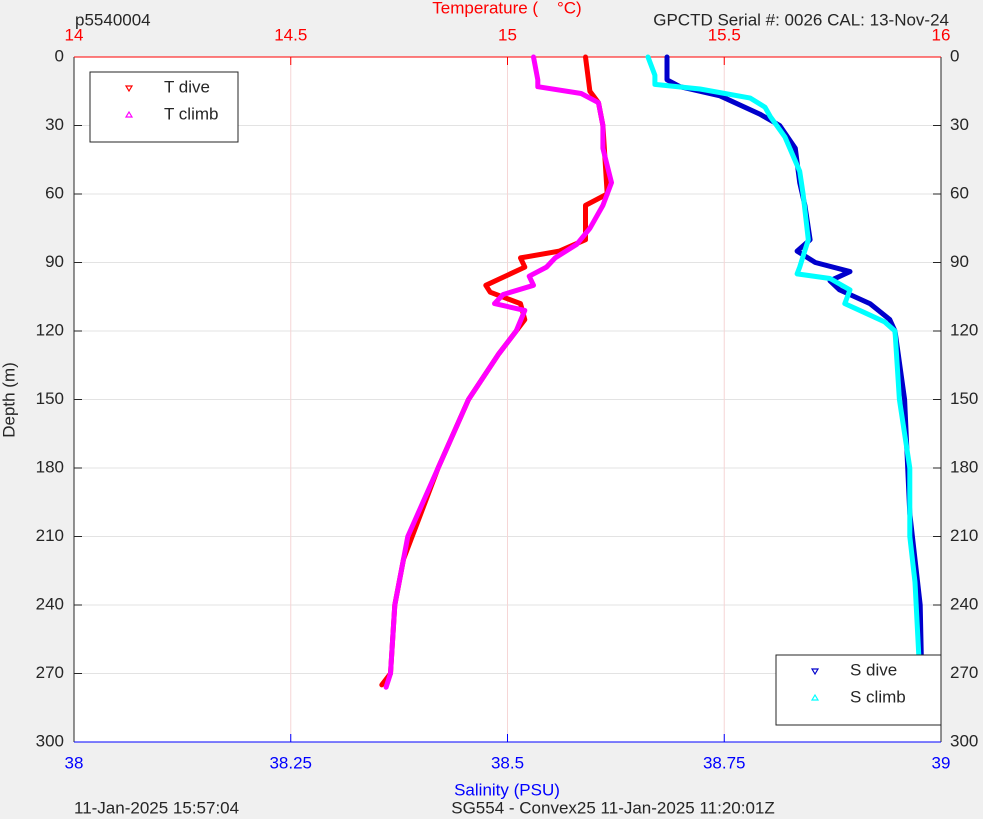 This screenshot has height=819, width=983. What do you see at coordinates (941, 34) in the screenshot?
I see `x2-tick-label: 16` at bounding box center [941, 34].